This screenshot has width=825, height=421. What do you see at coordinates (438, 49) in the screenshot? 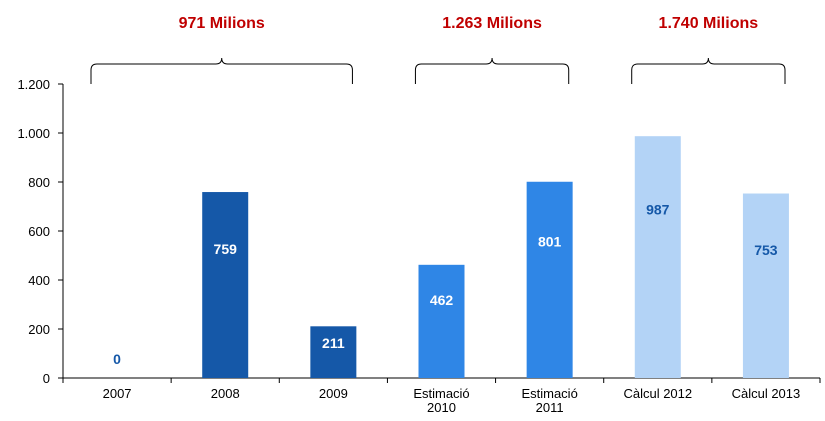
I see `group-annotations: 971 Milions 1.263 Milions 1.740 Milions` at bounding box center [438, 49].